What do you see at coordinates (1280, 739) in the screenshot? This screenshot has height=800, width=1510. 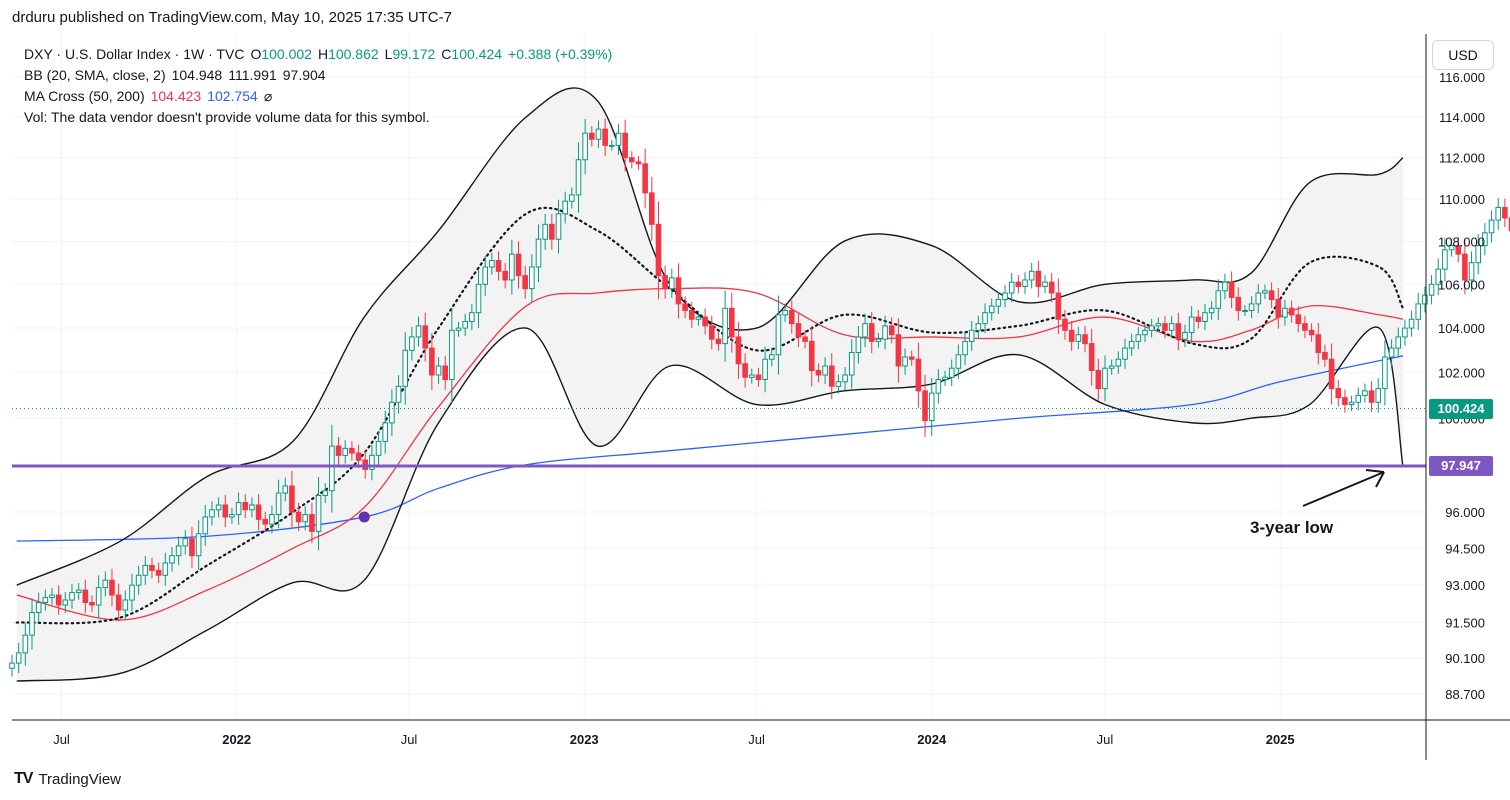 I see `x-tick-label: 2025` at bounding box center [1280, 739].